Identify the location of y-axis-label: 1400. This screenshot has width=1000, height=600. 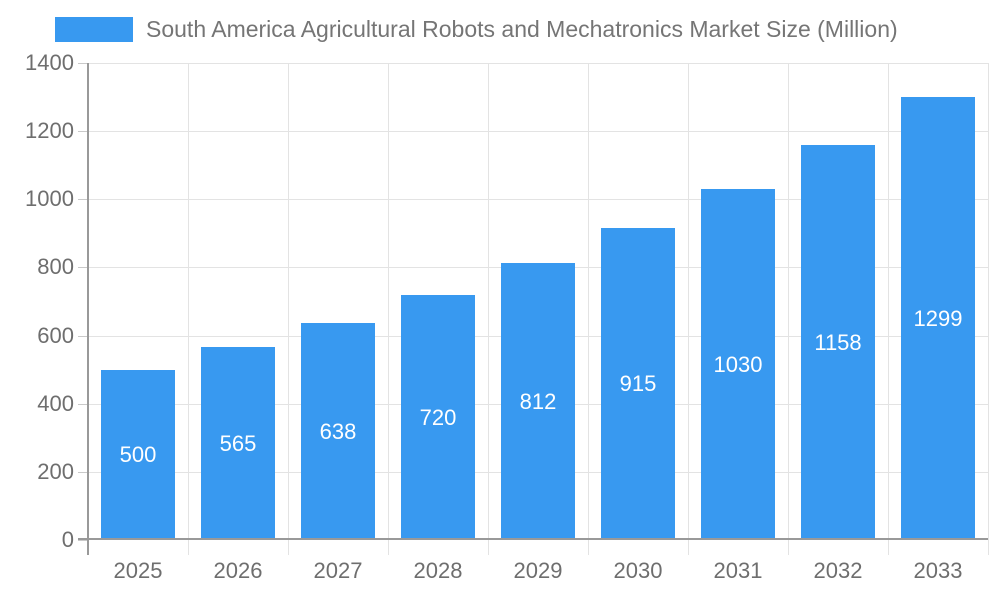
(49, 62).